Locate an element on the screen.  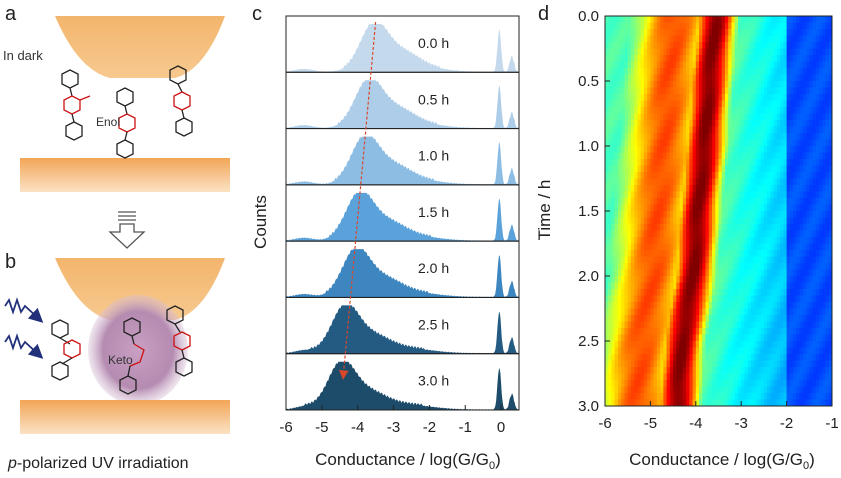
heatmap-y-tick-label: 0.5 is located at coordinates (588, 81).